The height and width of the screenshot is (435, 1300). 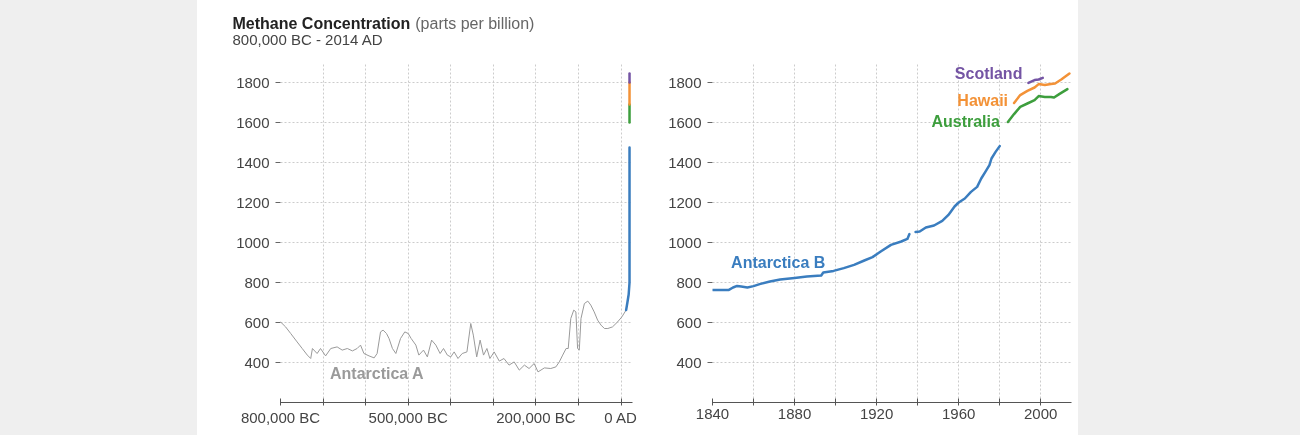 What do you see at coordinates (536, 417) in the screenshot?
I see `x-tick-label: 200,000 BC` at bounding box center [536, 417].